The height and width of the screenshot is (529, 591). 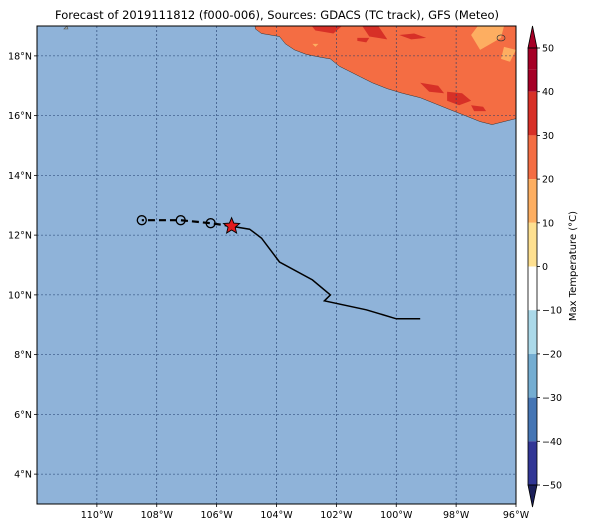 What do you see at coordinates (216, 515) in the screenshot?
I see `lon-tick-label: 106°W` at bounding box center [216, 515].